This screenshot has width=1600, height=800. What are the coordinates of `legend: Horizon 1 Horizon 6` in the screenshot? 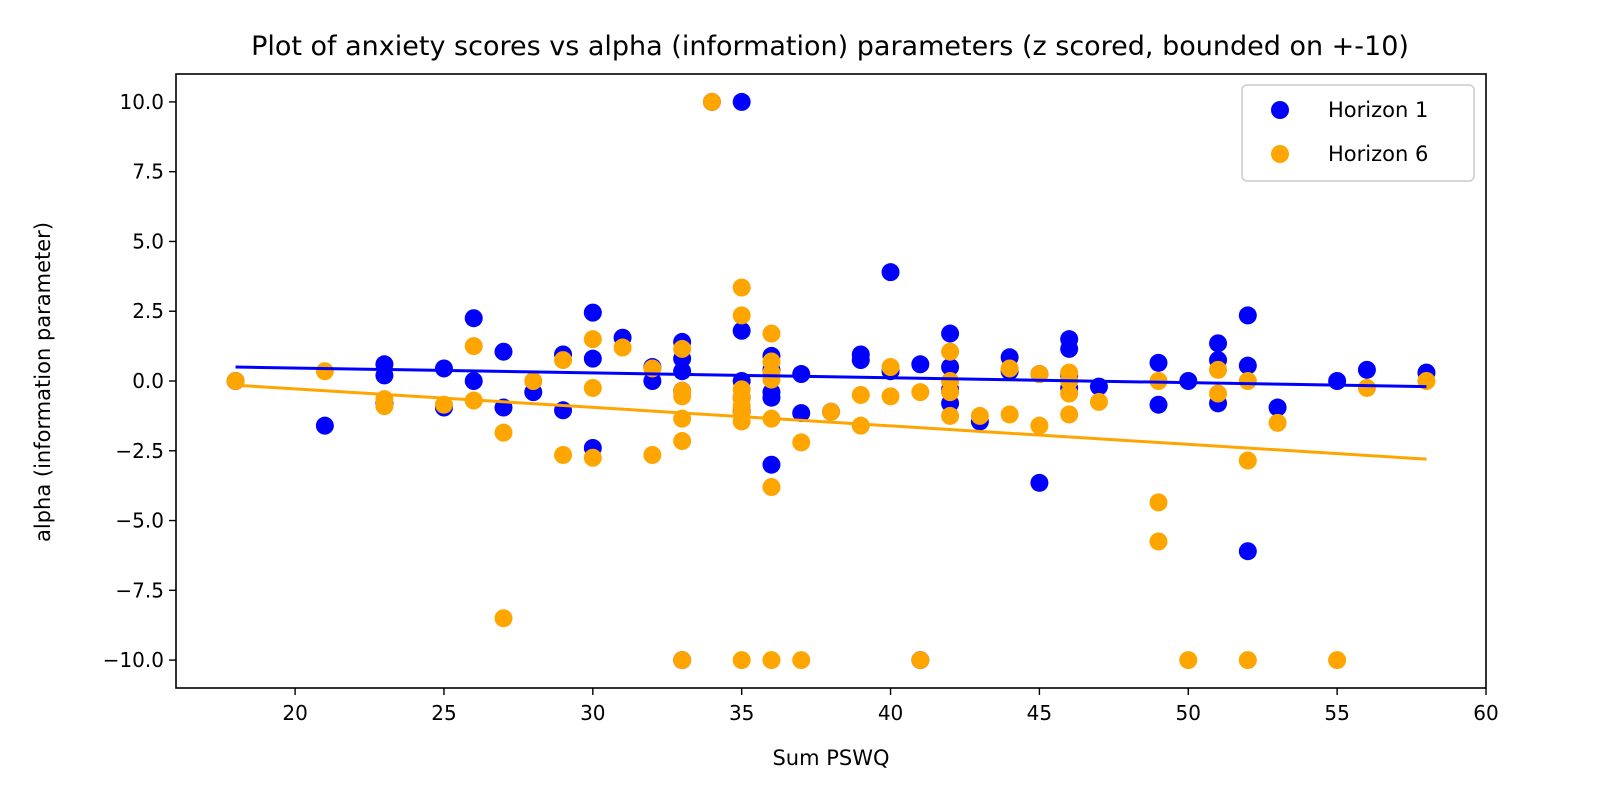 It's located at (1358, 133).